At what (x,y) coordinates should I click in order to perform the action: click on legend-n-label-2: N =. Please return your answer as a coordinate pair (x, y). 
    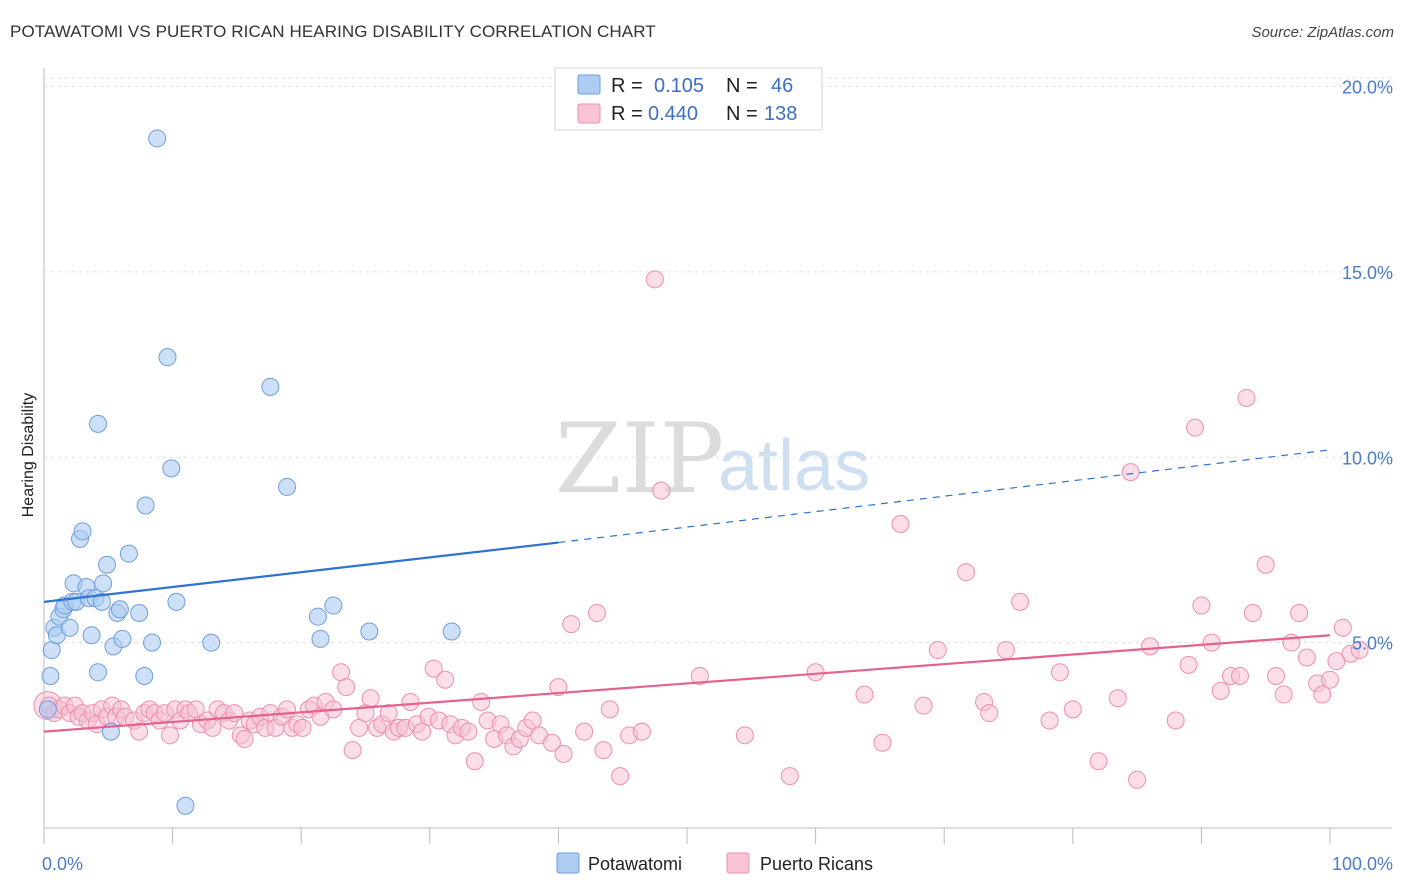
    Looking at the image, I should click on (742, 114).